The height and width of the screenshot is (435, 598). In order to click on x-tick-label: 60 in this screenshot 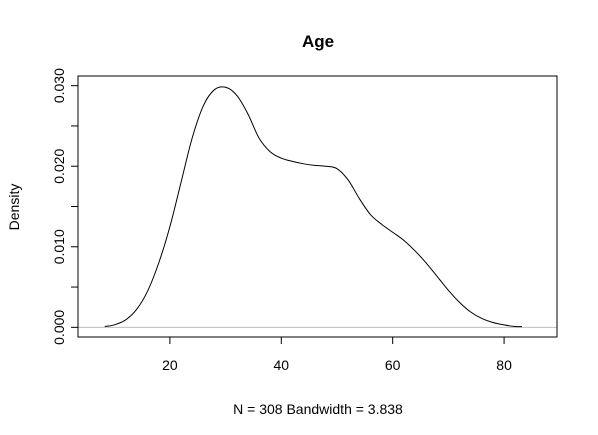, I will do `click(393, 365)`.